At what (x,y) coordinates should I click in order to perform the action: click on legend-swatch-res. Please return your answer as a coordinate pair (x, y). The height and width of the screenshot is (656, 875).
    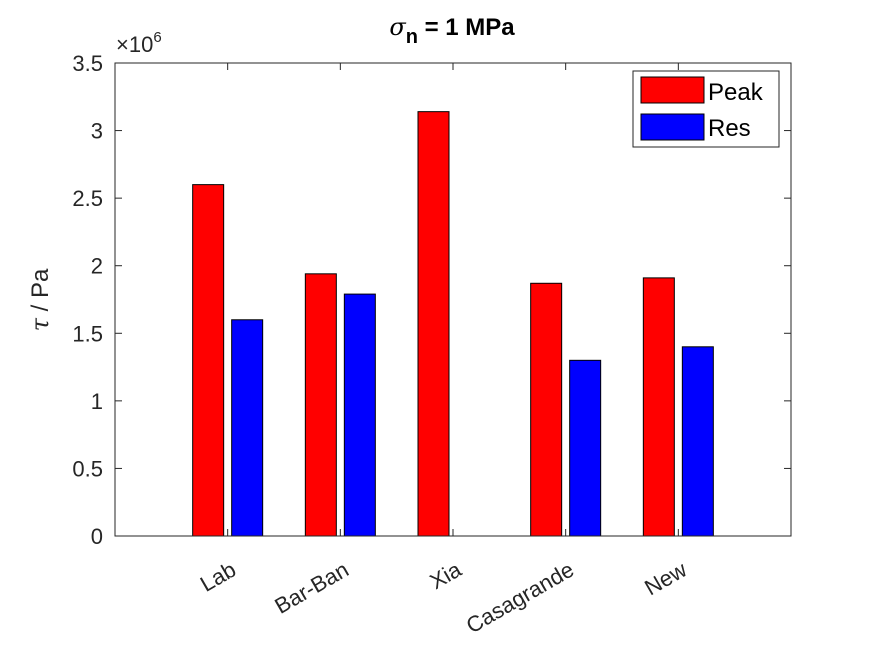
    Looking at the image, I should click on (672, 127).